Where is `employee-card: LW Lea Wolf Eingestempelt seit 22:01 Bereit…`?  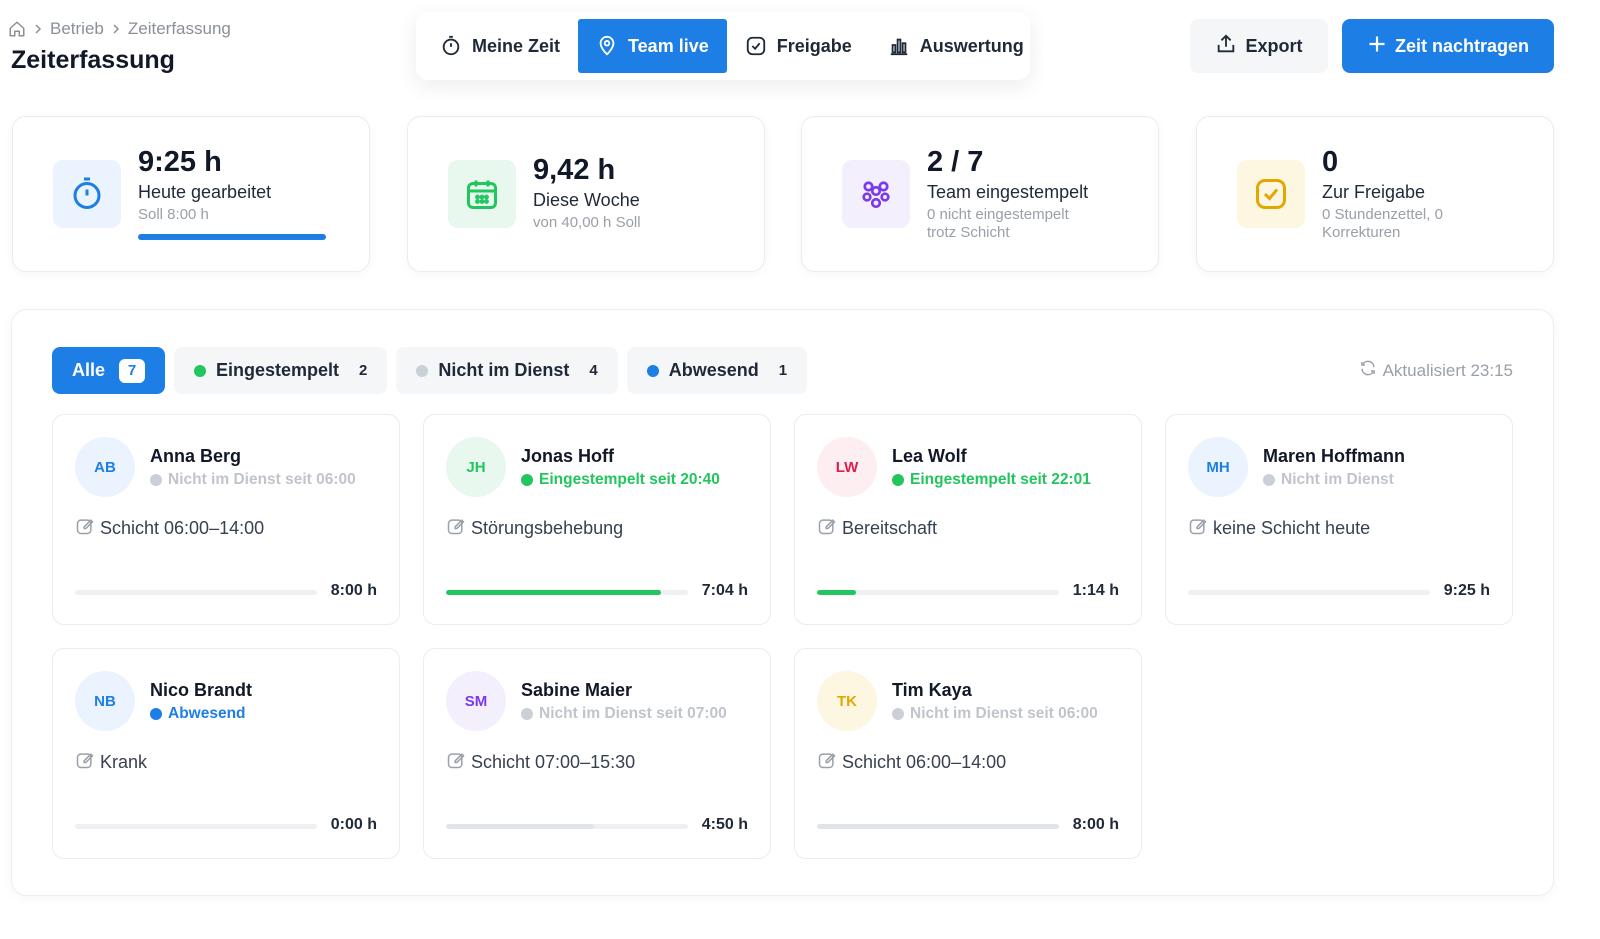 employee-card: LW Lea Wolf Eingestempelt seit 22:01 Bereit… is located at coordinates (968, 519).